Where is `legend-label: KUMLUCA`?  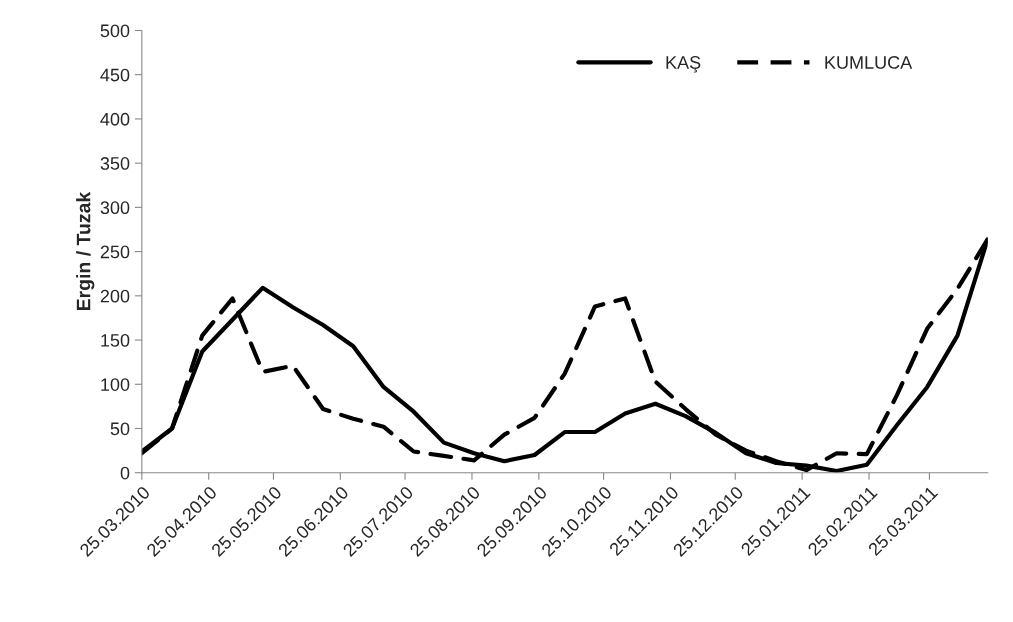
legend-label: KUMLUCA is located at coordinates (869, 62).